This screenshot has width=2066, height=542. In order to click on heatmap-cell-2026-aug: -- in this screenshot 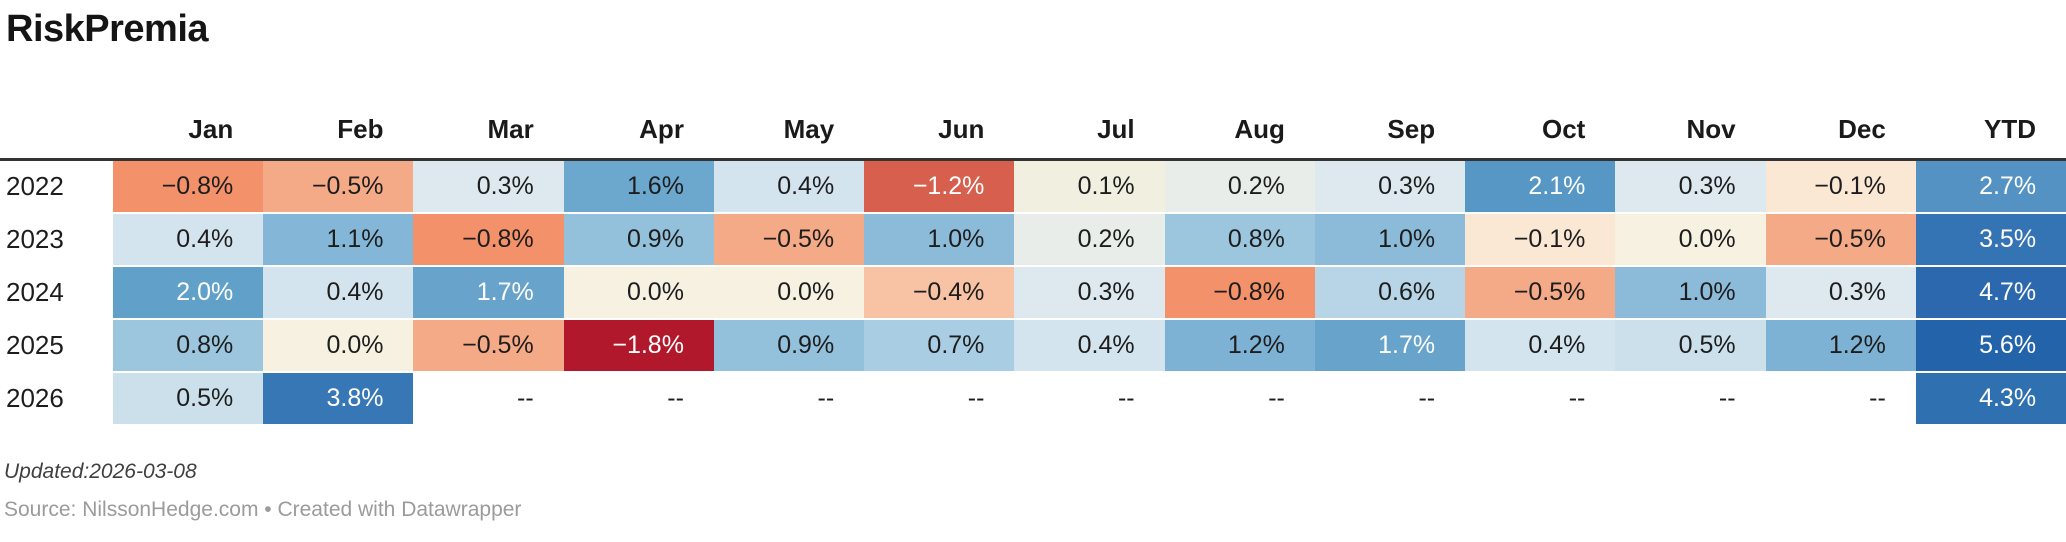, I will do `click(1239, 398)`.